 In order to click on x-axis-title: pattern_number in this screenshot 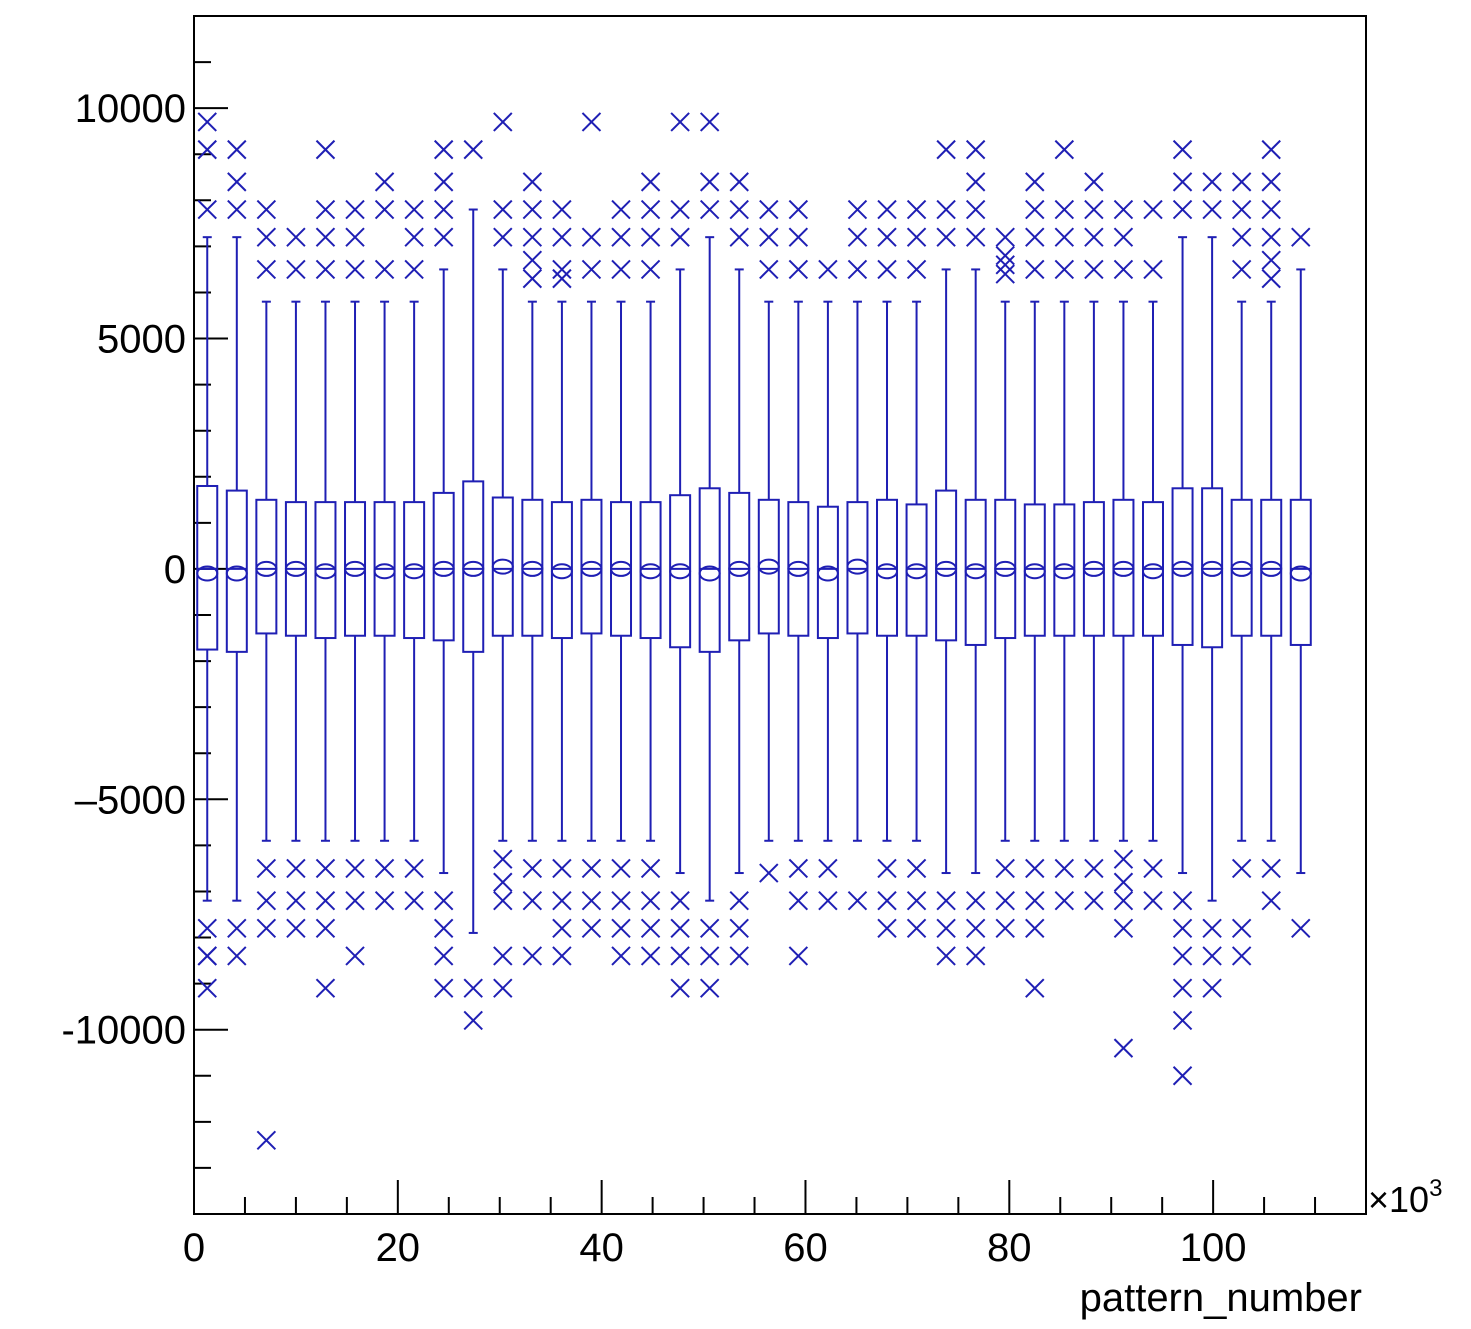, I will do `click(1221, 1298)`.